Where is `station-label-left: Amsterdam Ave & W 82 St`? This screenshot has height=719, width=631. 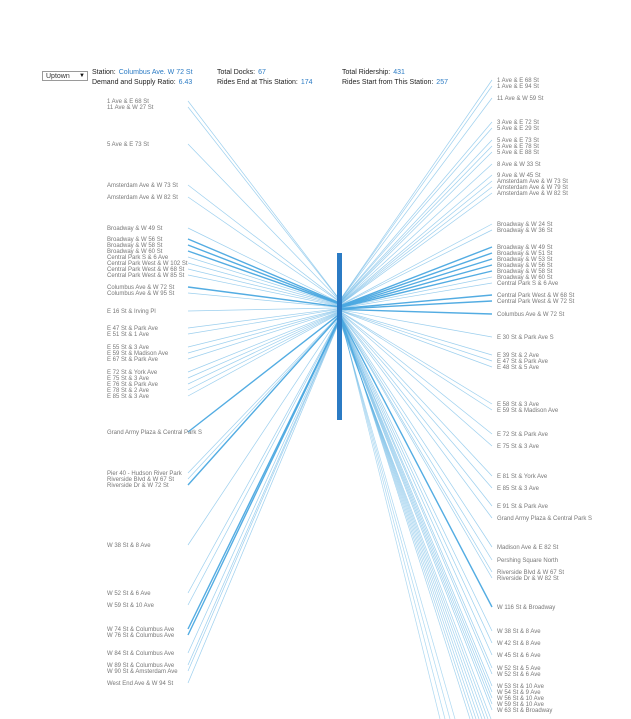
station-label-left: Amsterdam Ave & W 82 St is located at coordinates (142, 198).